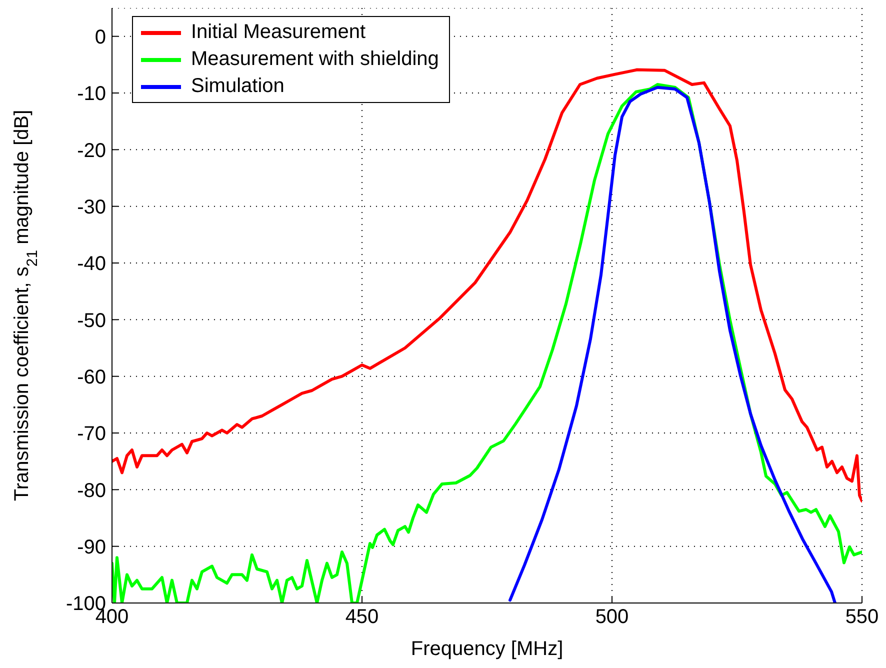 Image resolution: width=886 pixels, height=668 pixels. Describe the element at coordinates (315, 59) in the screenshot. I see `legend-label: Measurement with shielding` at that location.